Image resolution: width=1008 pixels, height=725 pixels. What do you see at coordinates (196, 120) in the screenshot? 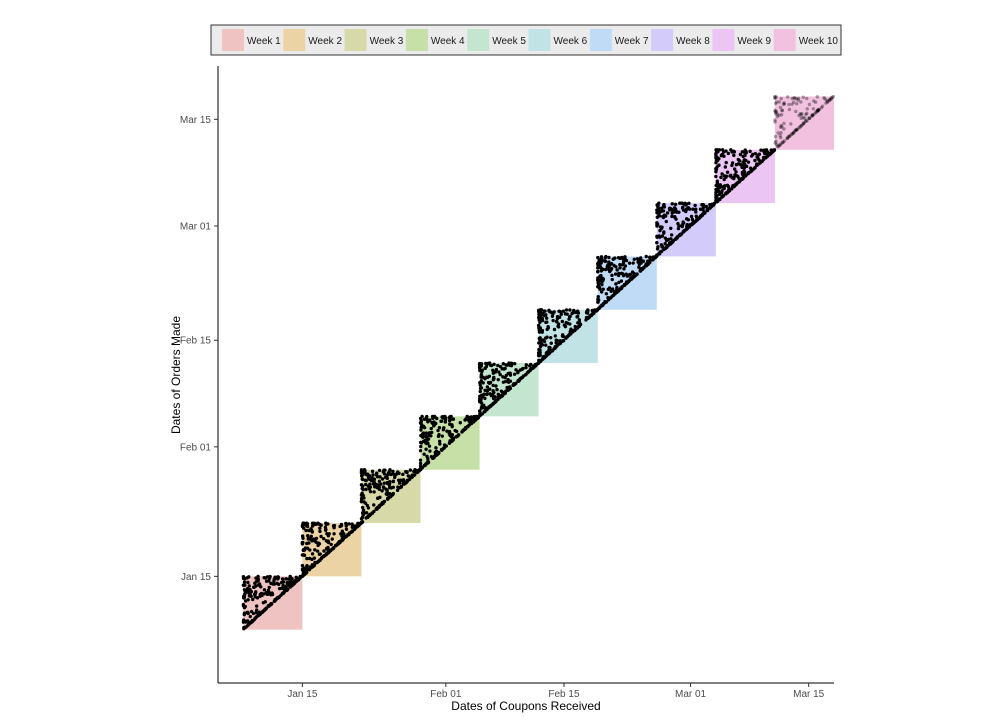
I see `y-tick-label: Mar 15` at bounding box center [196, 120].